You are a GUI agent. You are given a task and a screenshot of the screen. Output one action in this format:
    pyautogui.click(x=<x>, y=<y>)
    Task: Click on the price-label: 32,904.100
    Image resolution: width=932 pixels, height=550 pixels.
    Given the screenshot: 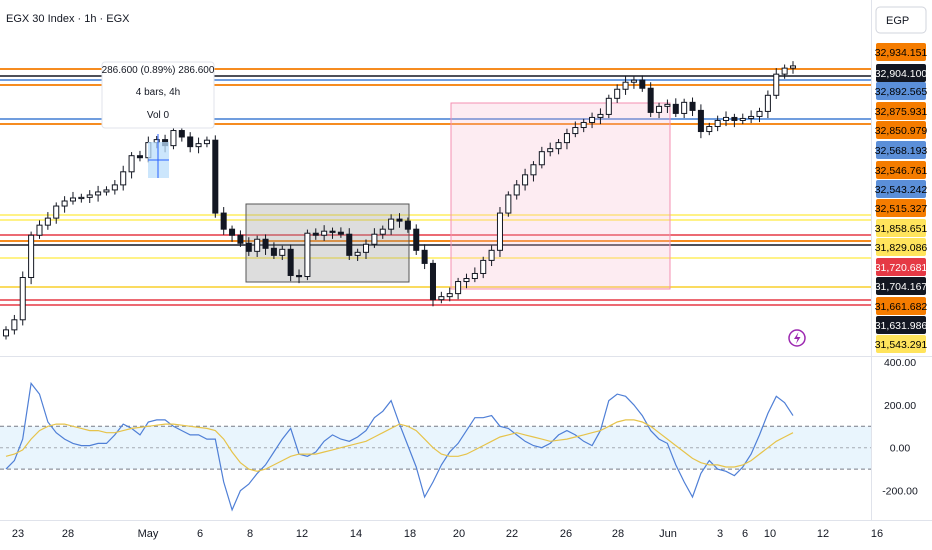 What is the action you would take?
    pyautogui.click(x=901, y=73)
    